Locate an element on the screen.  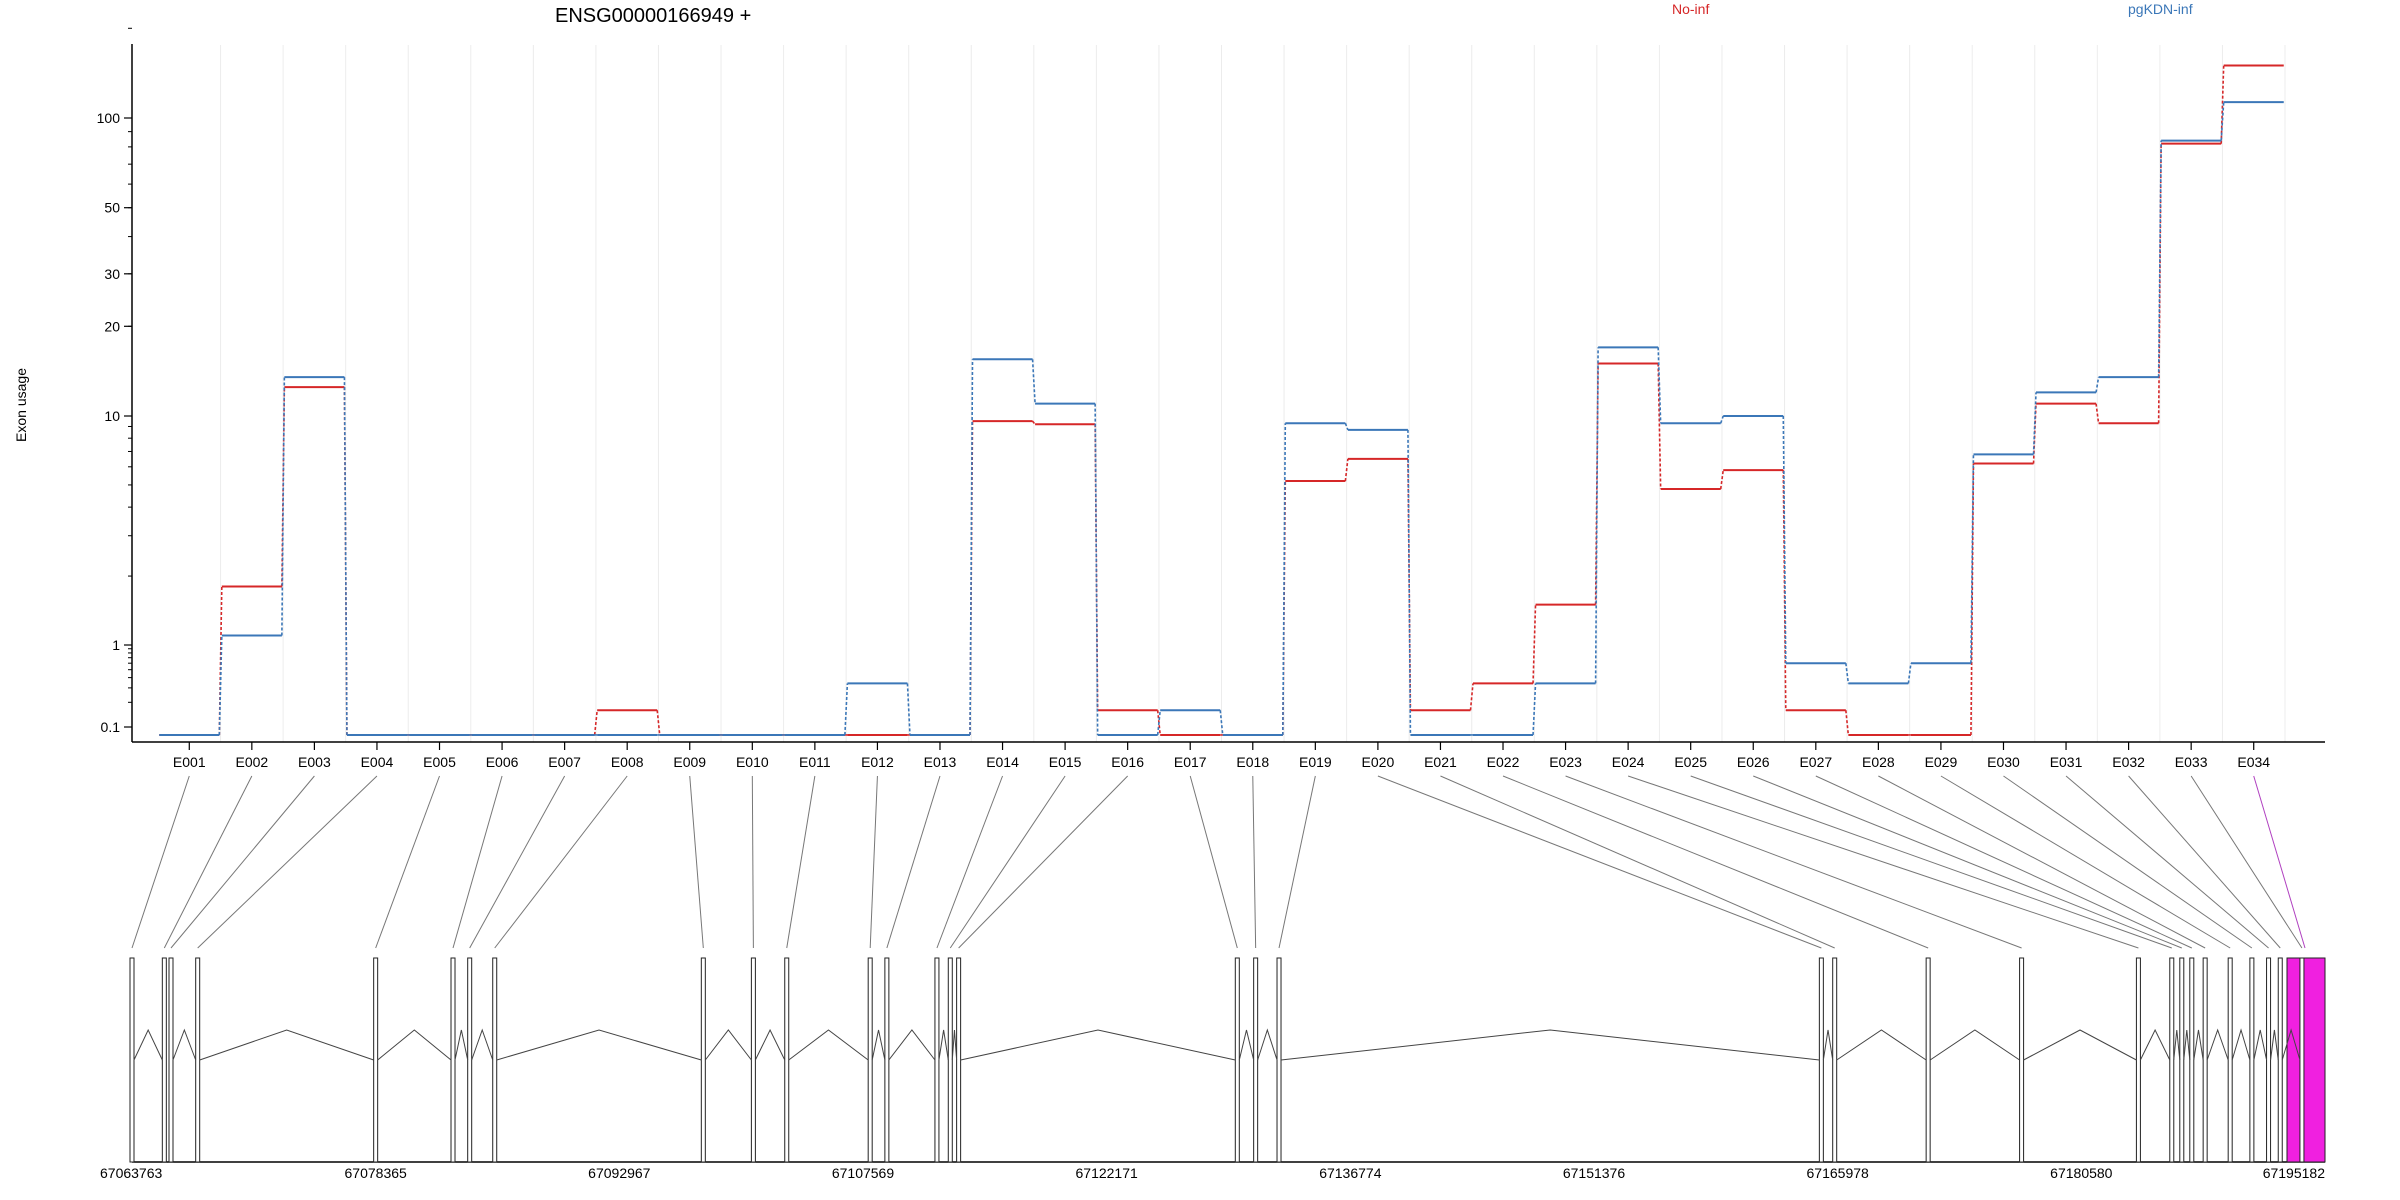
coord-tick-label: 67078365 is located at coordinates (376, 1173).